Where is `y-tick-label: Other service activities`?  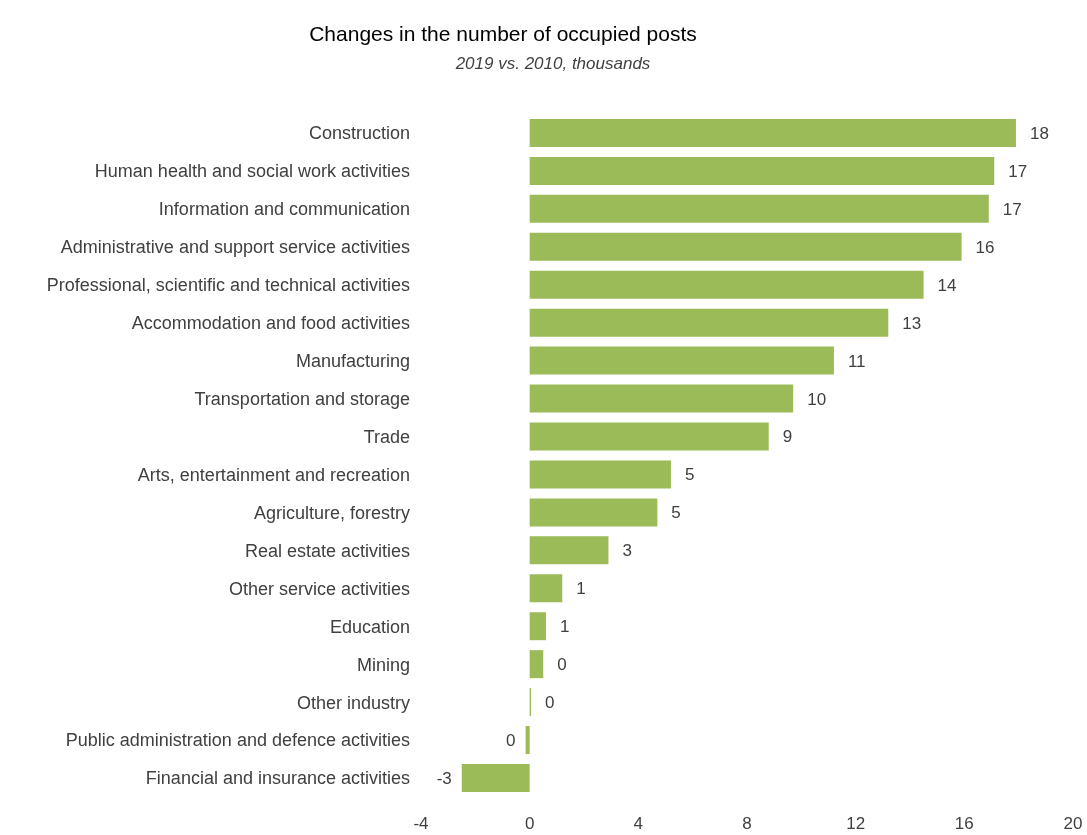 y-tick-label: Other service activities is located at coordinates (319, 588).